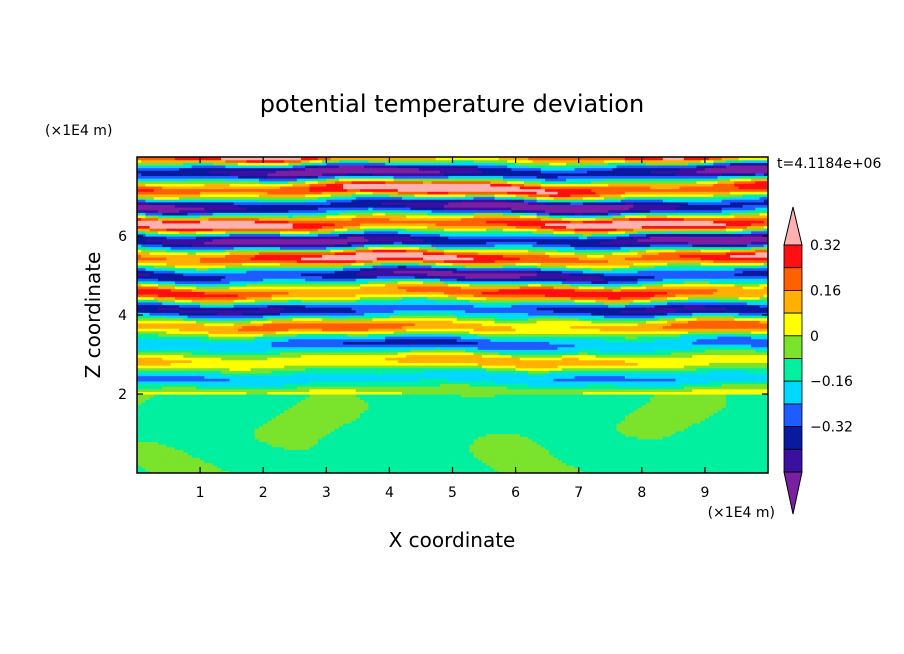 The image size is (904, 654). Describe the element at coordinates (452, 104) in the screenshot. I see `chart-title: potential temperature deviation` at that location.